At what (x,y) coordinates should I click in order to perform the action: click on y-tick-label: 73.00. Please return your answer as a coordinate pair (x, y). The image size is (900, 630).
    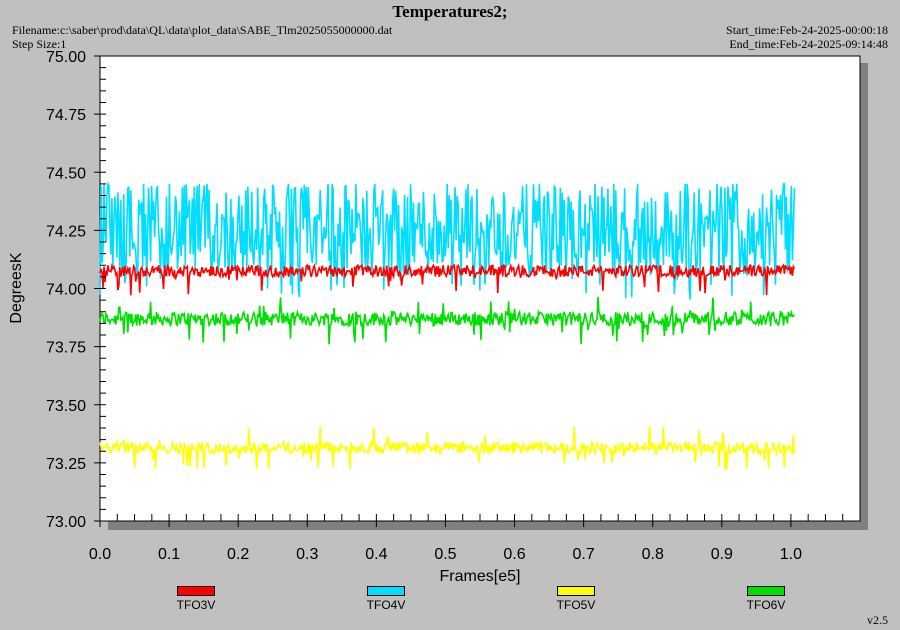
    Looking at the image, I should click on (66, 522).